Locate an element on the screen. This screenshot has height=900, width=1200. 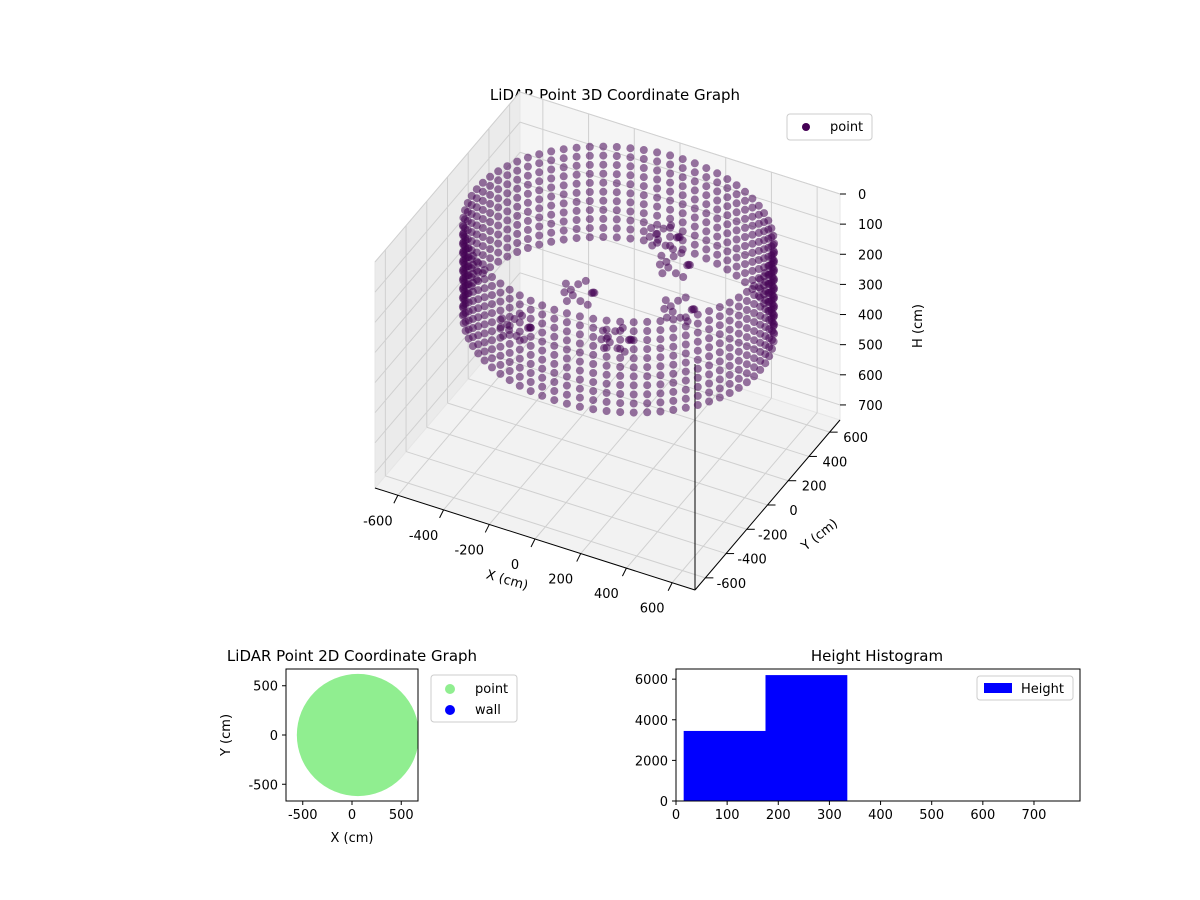
y-tick-label-hist: 0 is located at coordinates (664, 802).